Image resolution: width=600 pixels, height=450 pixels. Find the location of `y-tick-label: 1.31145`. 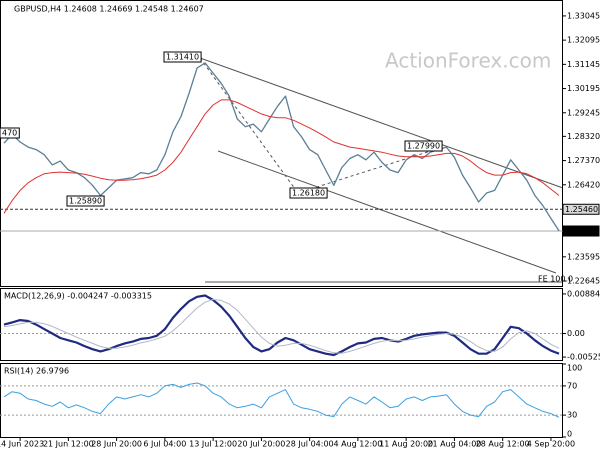

y-tick-label: 1.31145 is located at coordinates (583, 64).